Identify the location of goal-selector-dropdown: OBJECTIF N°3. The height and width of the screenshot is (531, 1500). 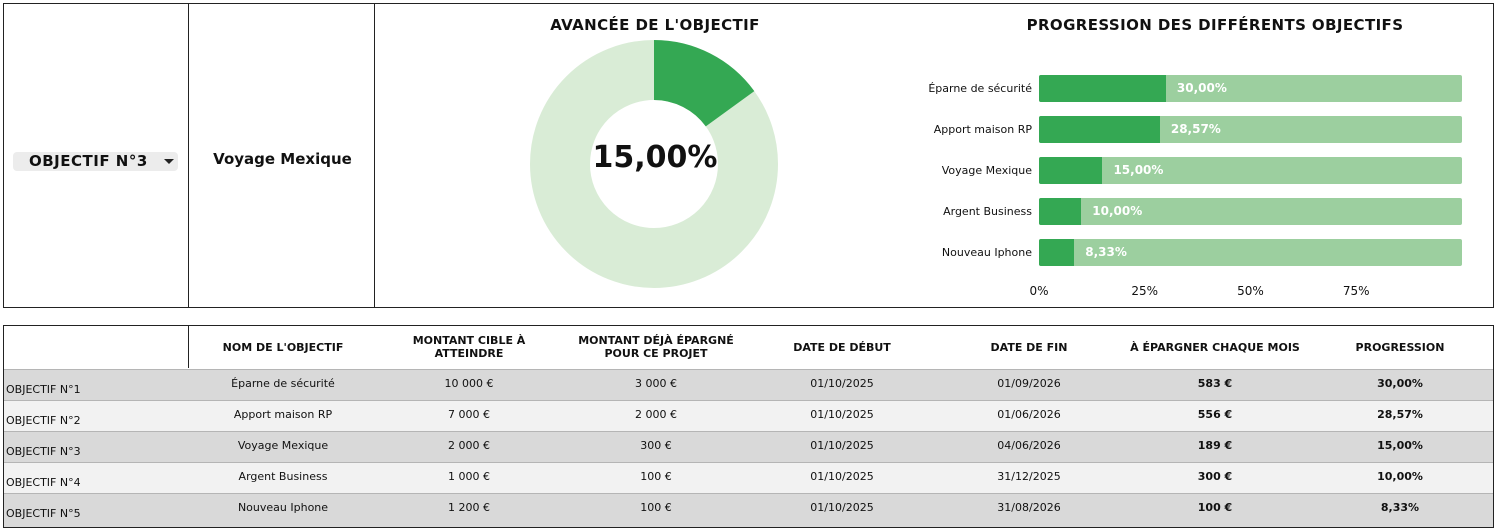
(95, 161).